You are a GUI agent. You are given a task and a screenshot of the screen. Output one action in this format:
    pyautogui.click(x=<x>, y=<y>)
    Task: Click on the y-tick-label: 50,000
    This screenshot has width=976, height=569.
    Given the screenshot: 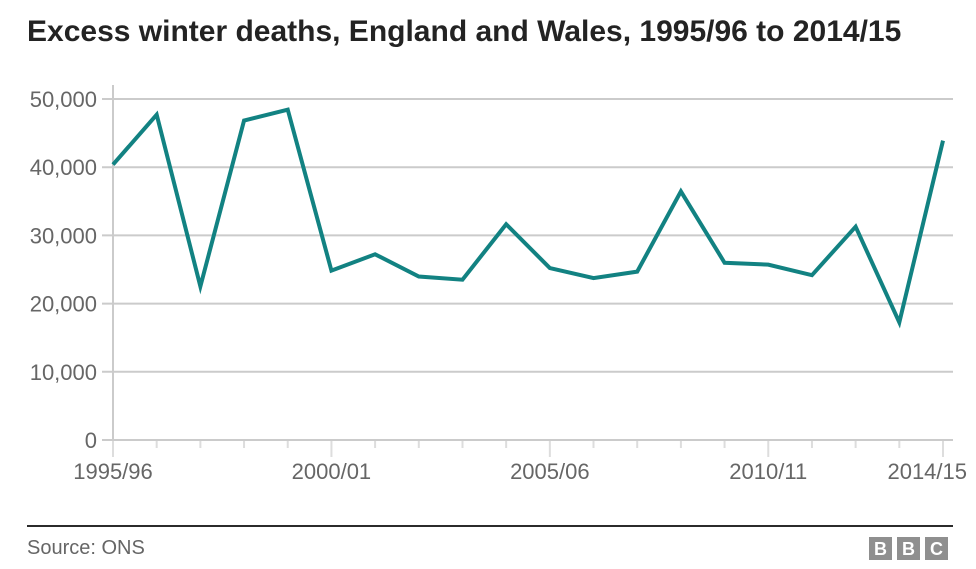 What is the action you would take?
    pyautogui.click(x=63, y=99)
    